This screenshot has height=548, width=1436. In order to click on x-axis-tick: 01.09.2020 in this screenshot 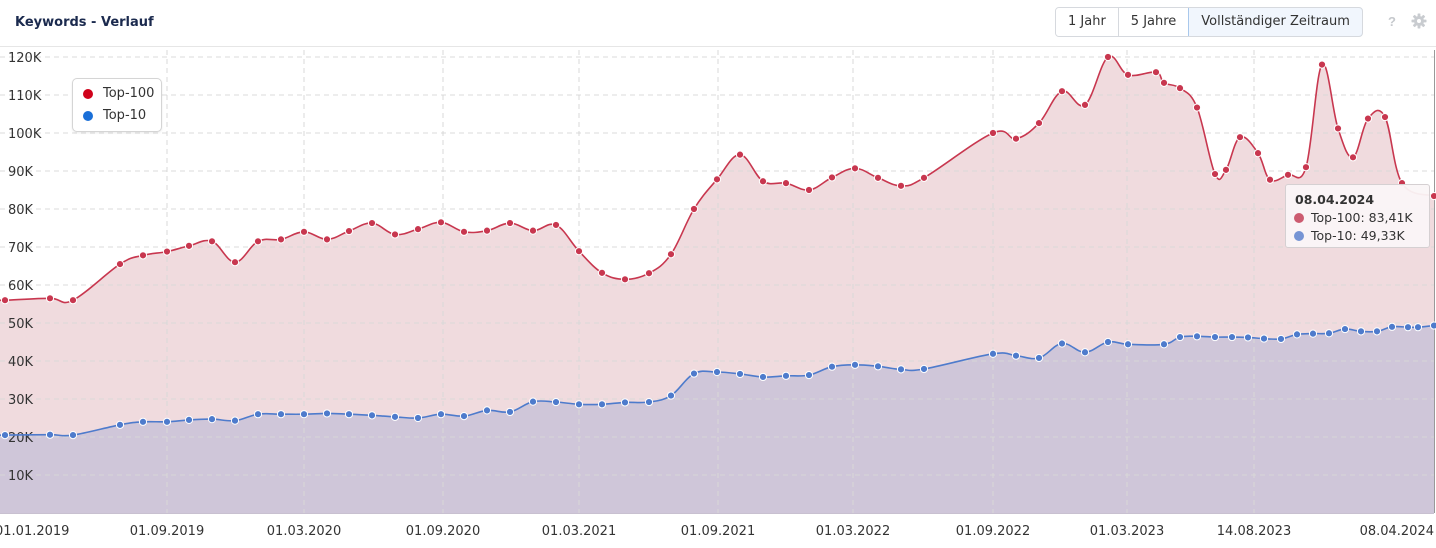, I will do `click(443, 531)`.